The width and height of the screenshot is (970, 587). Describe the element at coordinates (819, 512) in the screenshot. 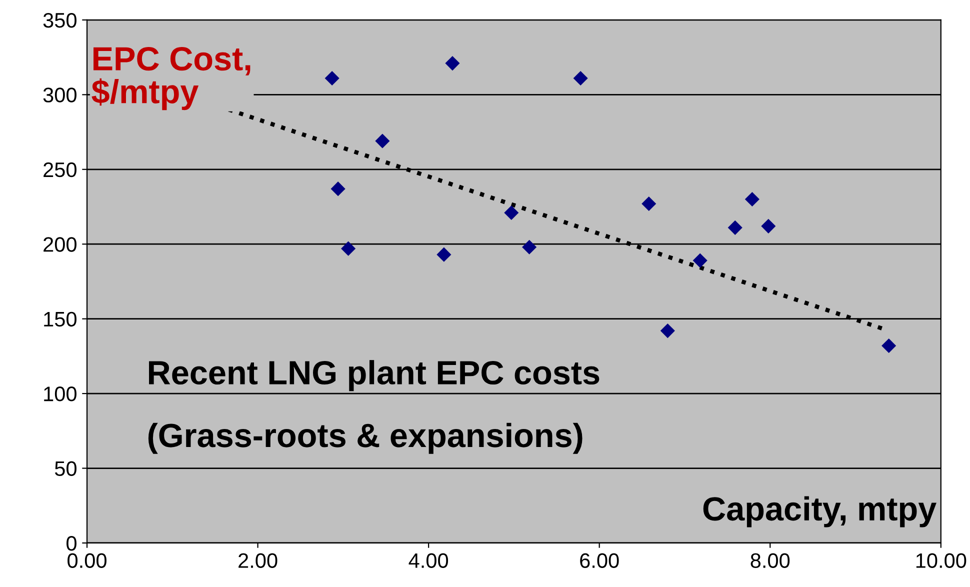

I see `x-axis-title: Capacity, mtpy` at that location.